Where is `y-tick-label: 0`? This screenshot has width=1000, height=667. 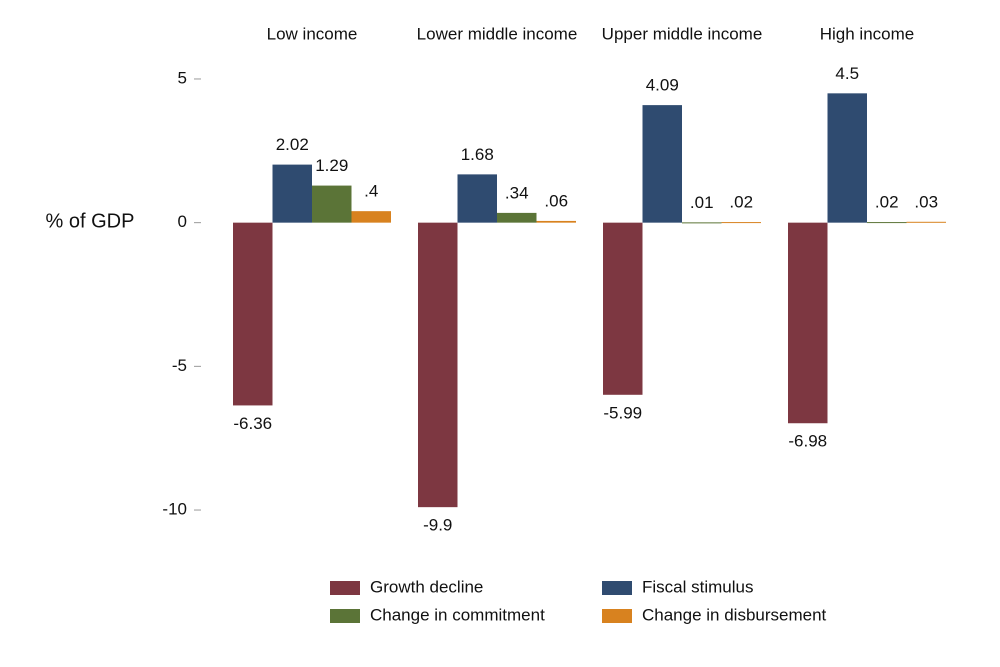 y-tick-label: 0 is located at coordinates (182, 221).